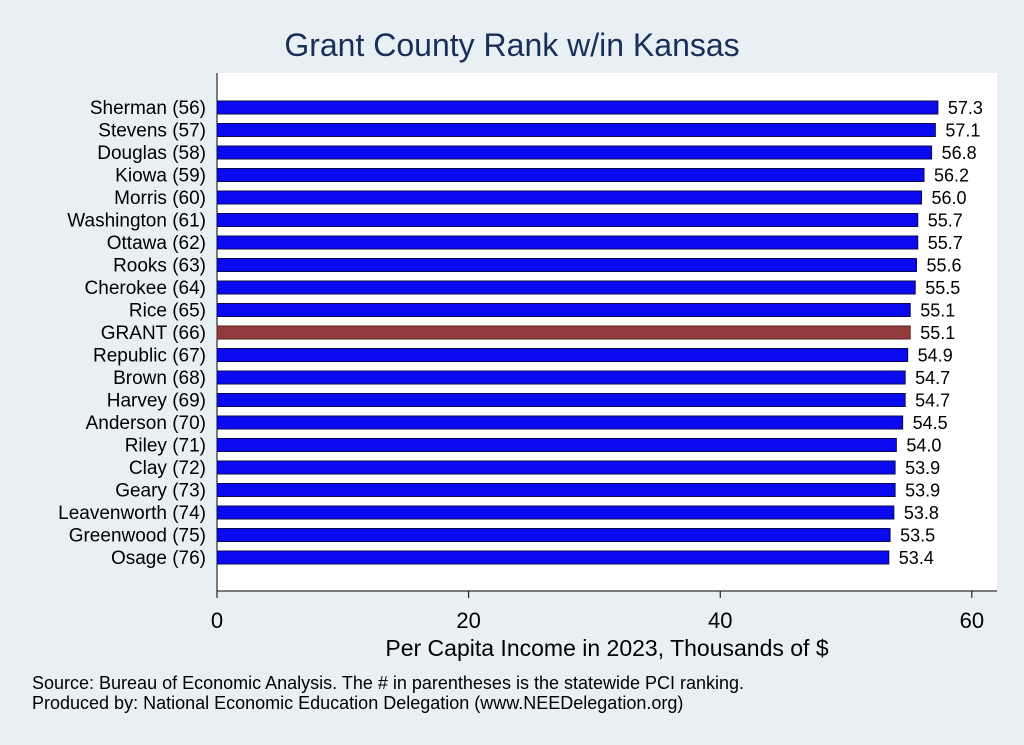  Describe the element at coordinates (153, 333) in the screenshot. I see `category-label: GRANT (66)` at that location.